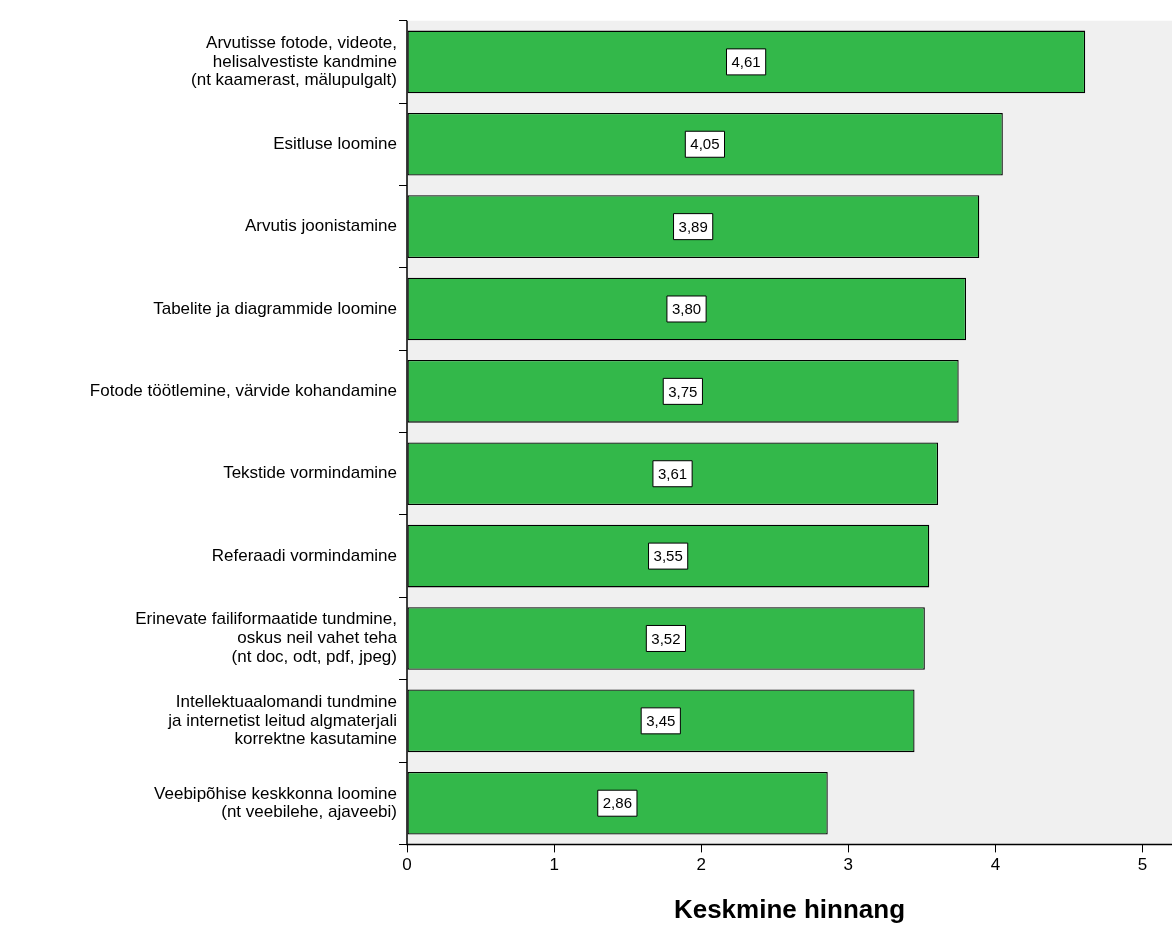  Describe the element at coordinates (666, 638) in the screenshot. I see `data-label: 3,52` at that location.